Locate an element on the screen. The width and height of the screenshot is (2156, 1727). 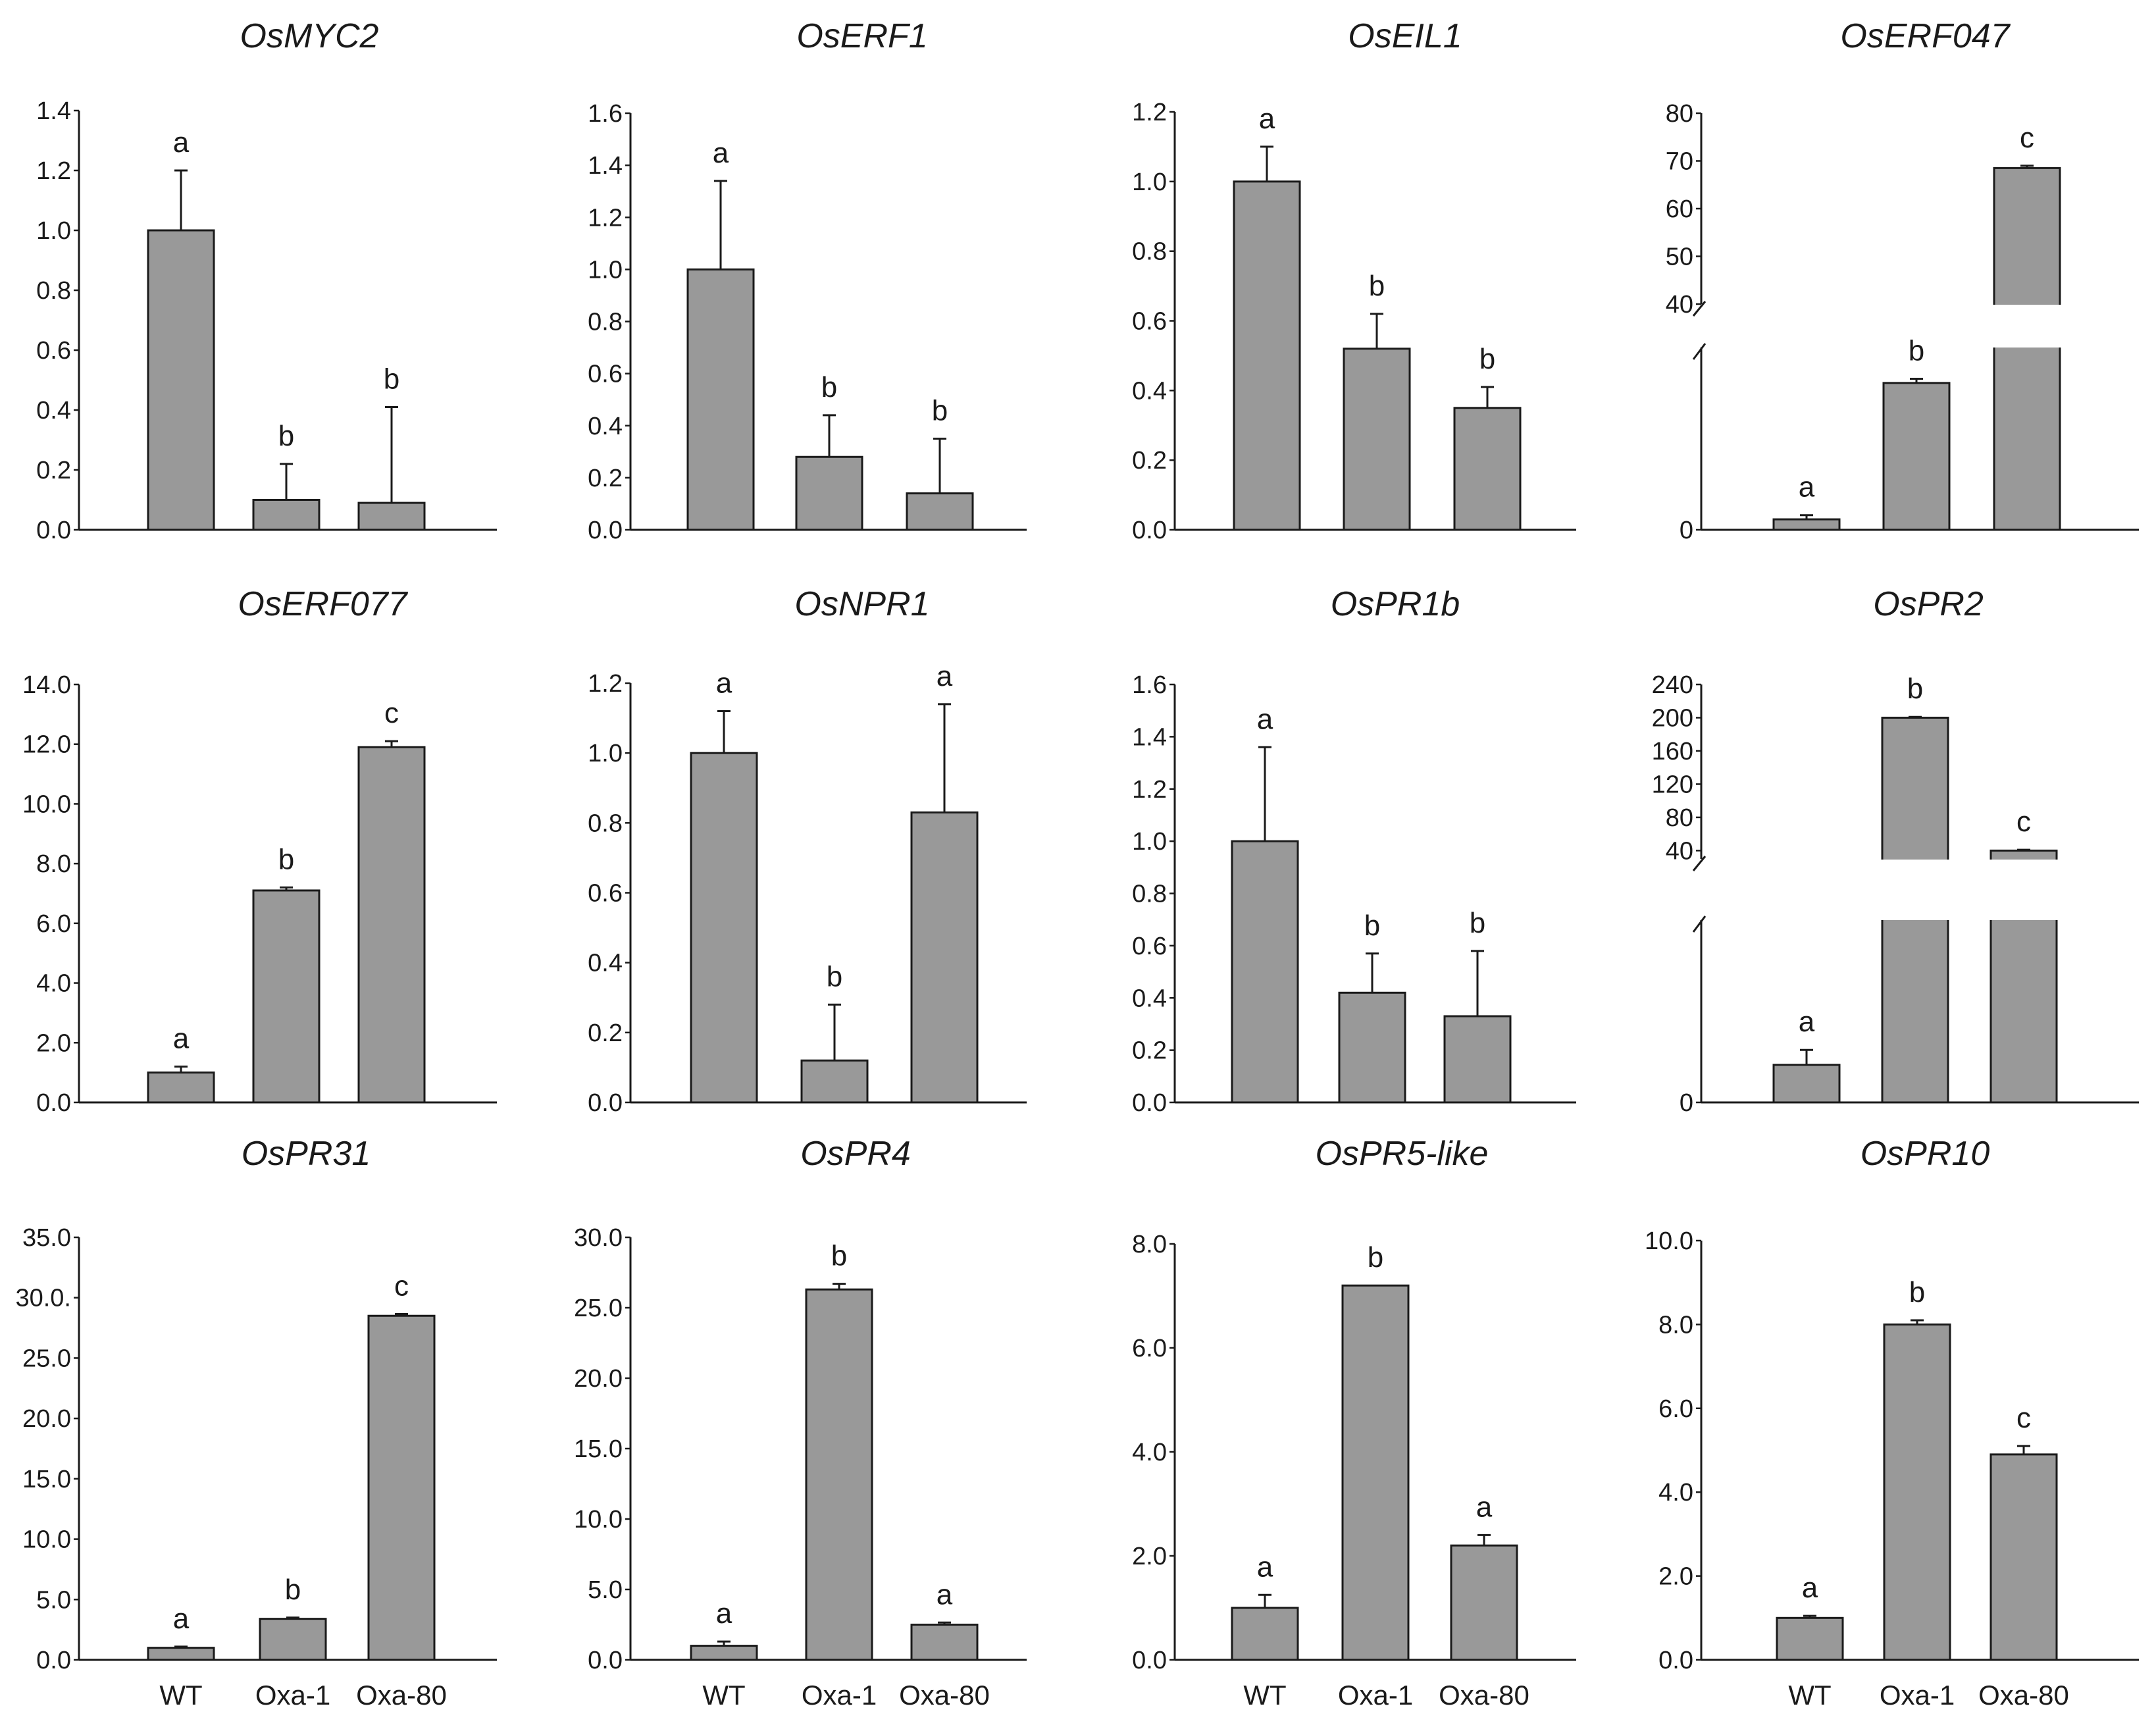
y-tick-label: 40 is located at coordinates (1679, 305).